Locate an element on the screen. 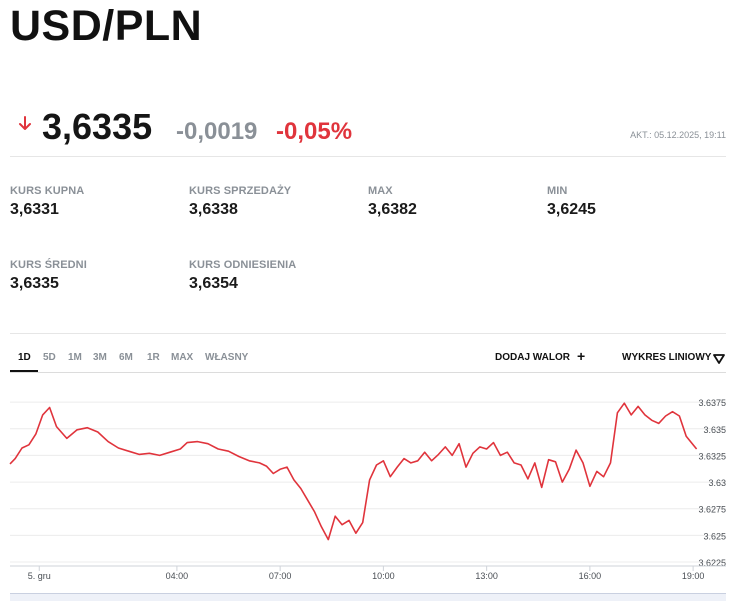 This screenshot has width=756, height=601. y-tick-label: 3.6225 is located at coordinates (712, 563).